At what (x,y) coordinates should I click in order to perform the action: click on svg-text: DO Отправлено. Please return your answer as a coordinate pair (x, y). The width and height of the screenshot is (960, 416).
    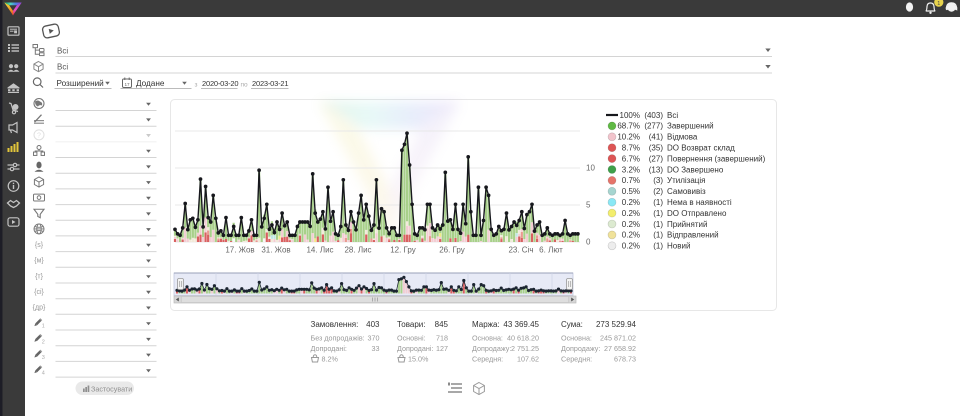
    Looking at the image, I should click on (697, 213).